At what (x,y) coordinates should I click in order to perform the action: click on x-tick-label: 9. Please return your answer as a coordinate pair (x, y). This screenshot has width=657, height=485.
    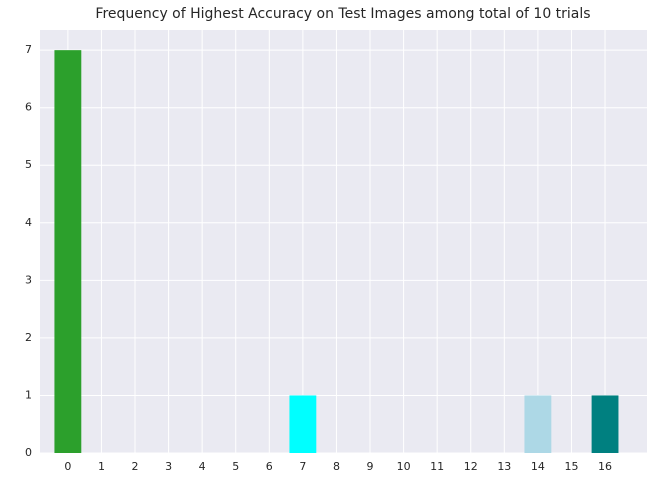
    Looking at the image, I should click on (370, 466).